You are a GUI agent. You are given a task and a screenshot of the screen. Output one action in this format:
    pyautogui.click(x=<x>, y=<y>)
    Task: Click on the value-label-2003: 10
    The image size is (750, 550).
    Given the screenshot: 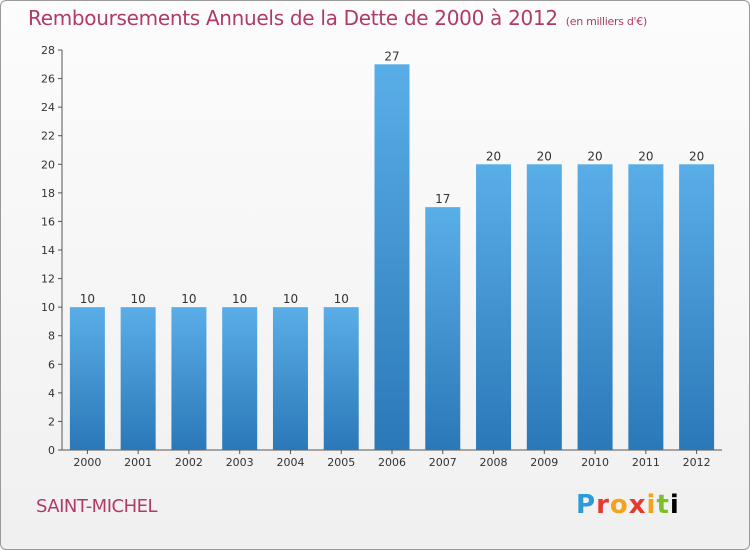 What is the action you would take?
    pyautogui.click(x=239, y=299)
    